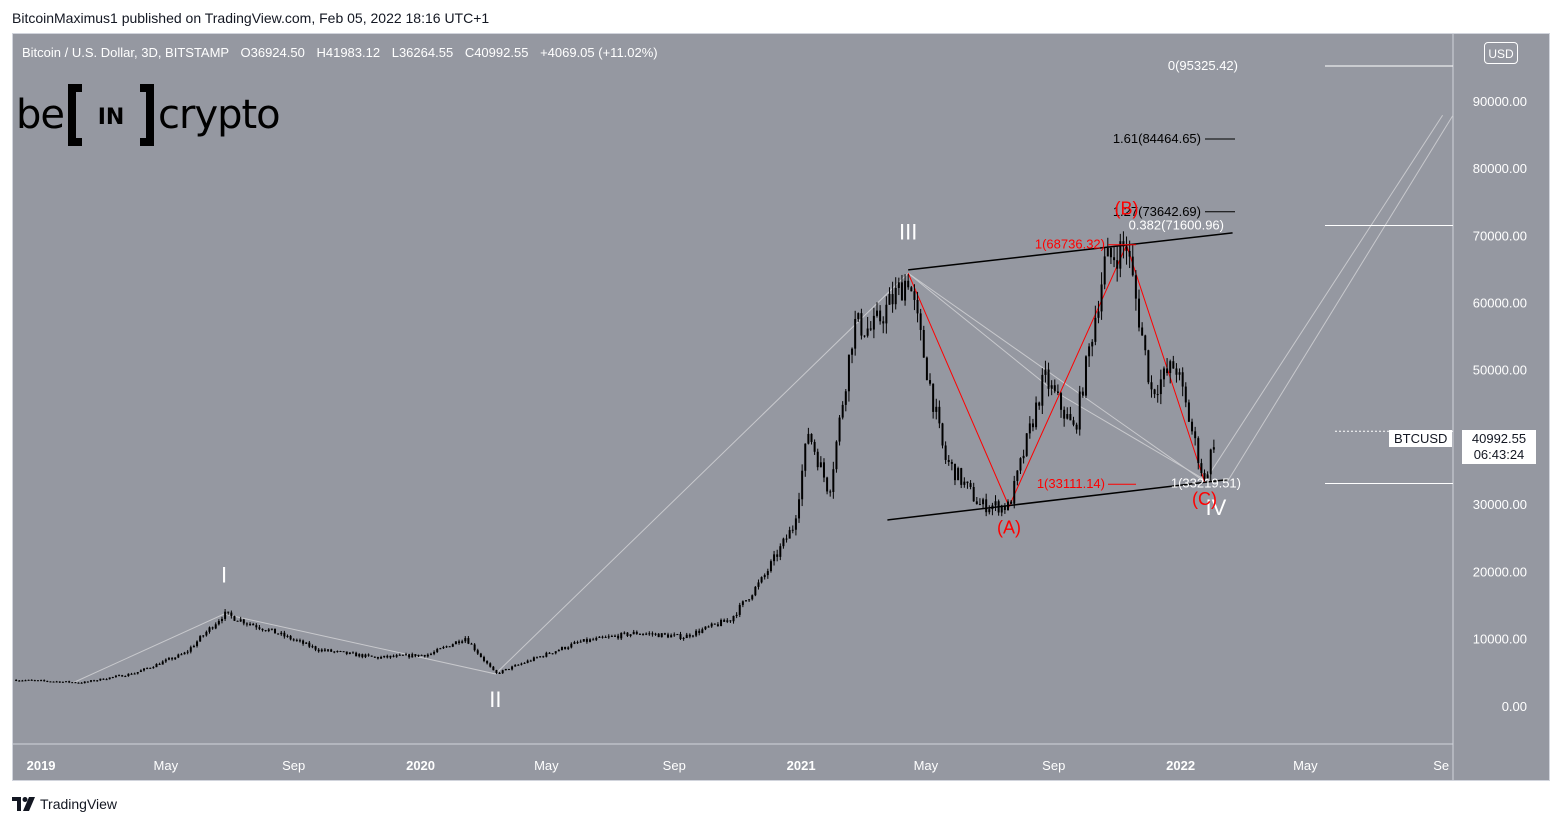  Describe the element at coordinates (64, 804) in the screenshot. I see `footer: TradingView` at that location.